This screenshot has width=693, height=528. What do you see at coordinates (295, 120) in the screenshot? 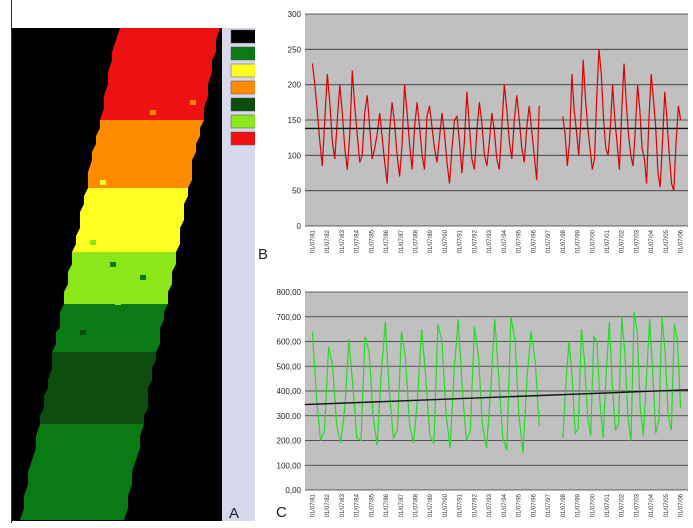
I see `y-tick-label: 150` at bounding box center [295, 120].